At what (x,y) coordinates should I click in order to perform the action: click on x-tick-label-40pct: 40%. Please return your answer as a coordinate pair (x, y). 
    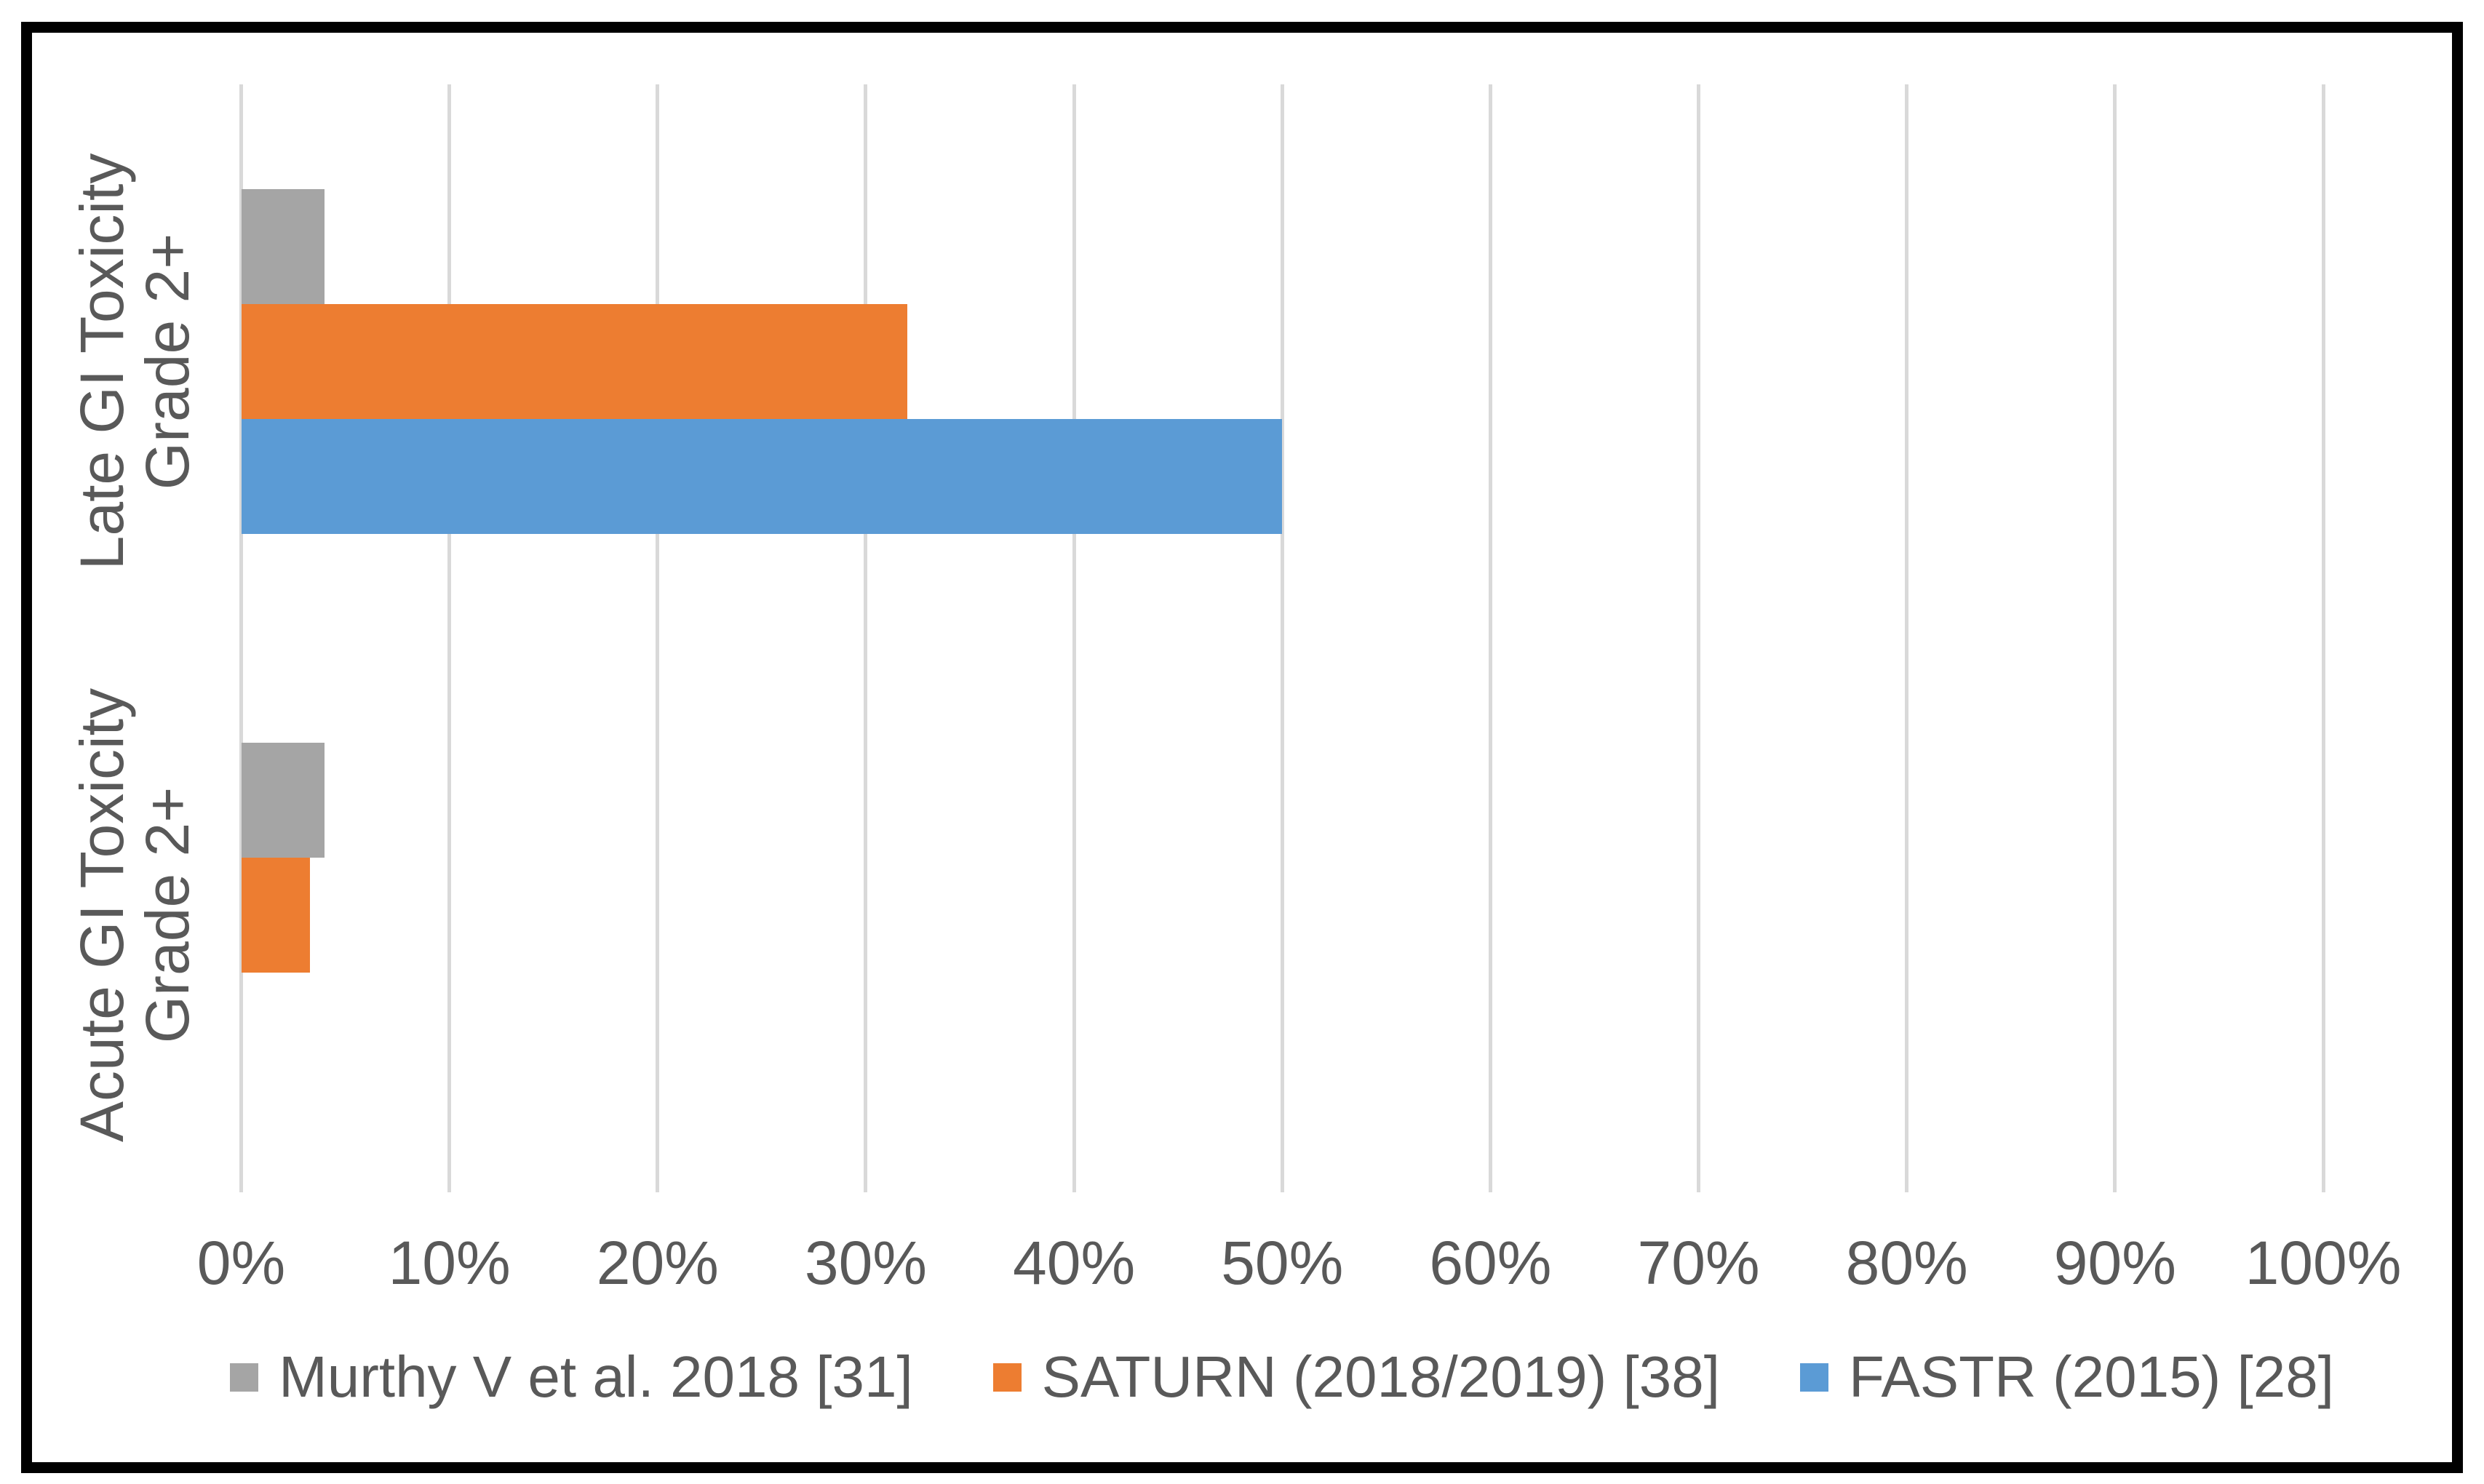
    Looking at the image, I should click on (1074, 1263).